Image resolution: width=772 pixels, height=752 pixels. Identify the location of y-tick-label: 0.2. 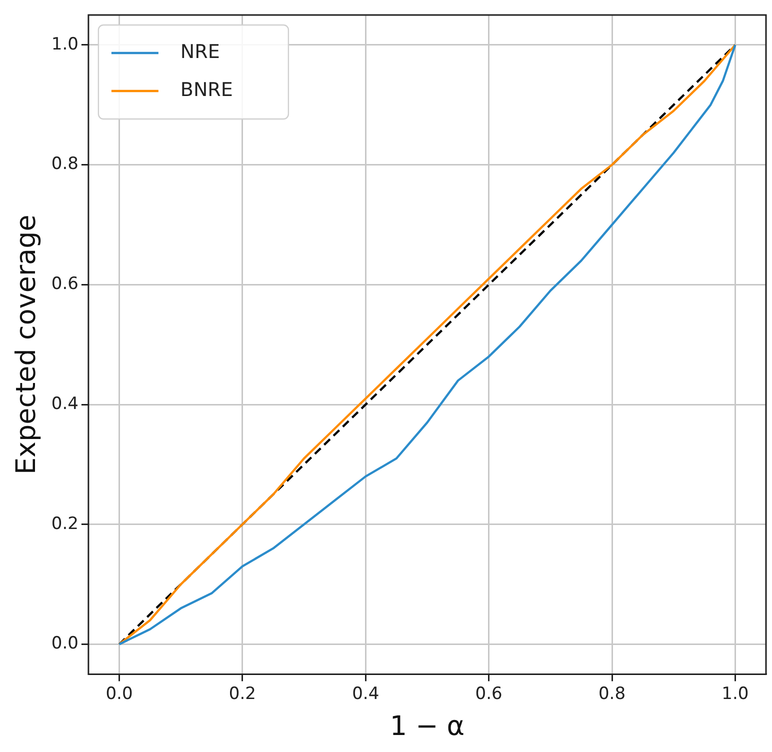
(64, 524).